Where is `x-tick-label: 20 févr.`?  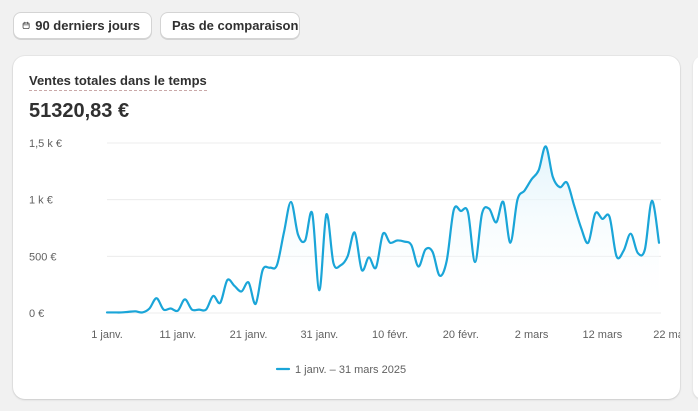
x-tick-label: 20 févr. is located at coordinates (461, 335).